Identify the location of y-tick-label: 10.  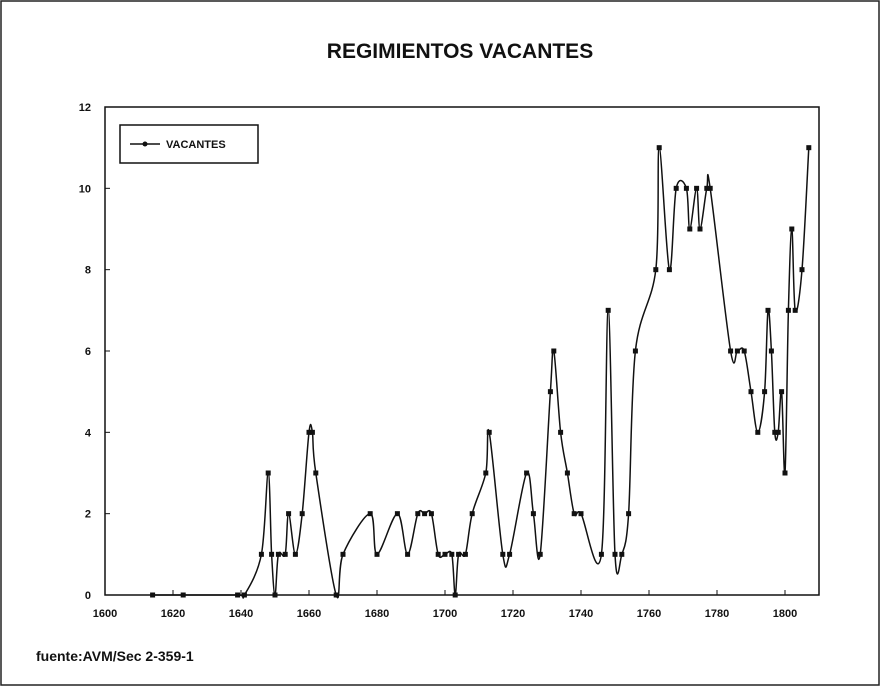
(85, 189).